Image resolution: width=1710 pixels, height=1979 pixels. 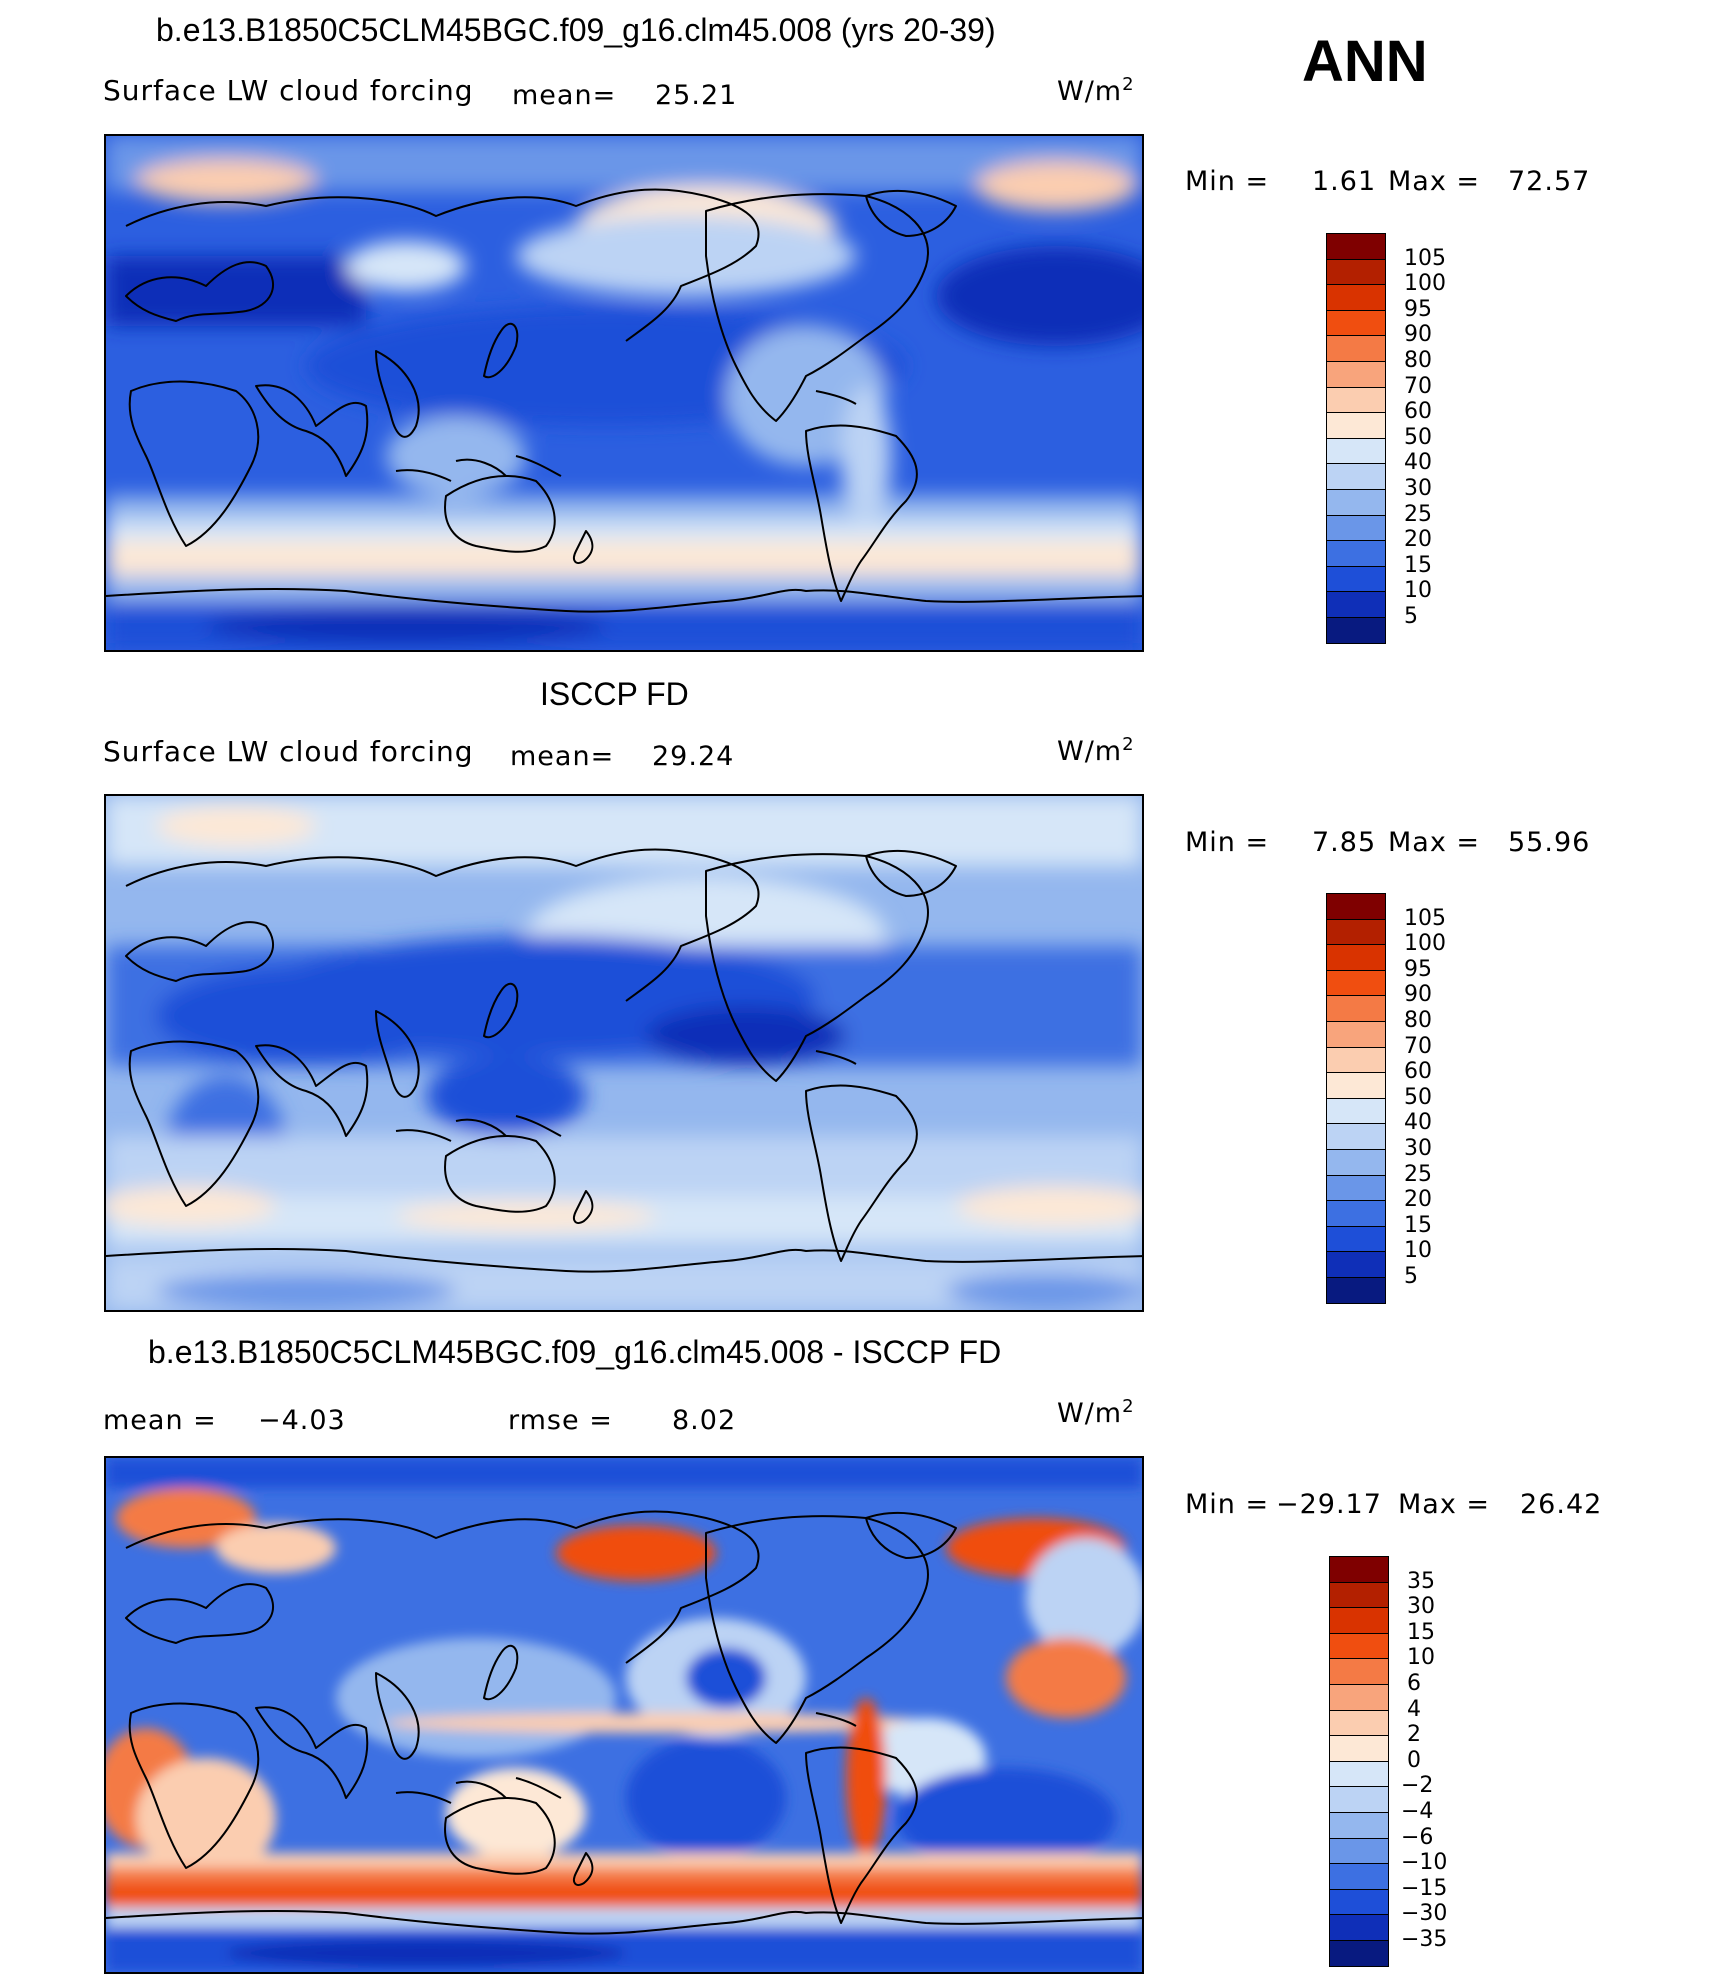 What do you see at coordinates (1344, 181) in the screenshot?
I see `panel-1-min-value: 1.61` at bounding box center [1344, 181].